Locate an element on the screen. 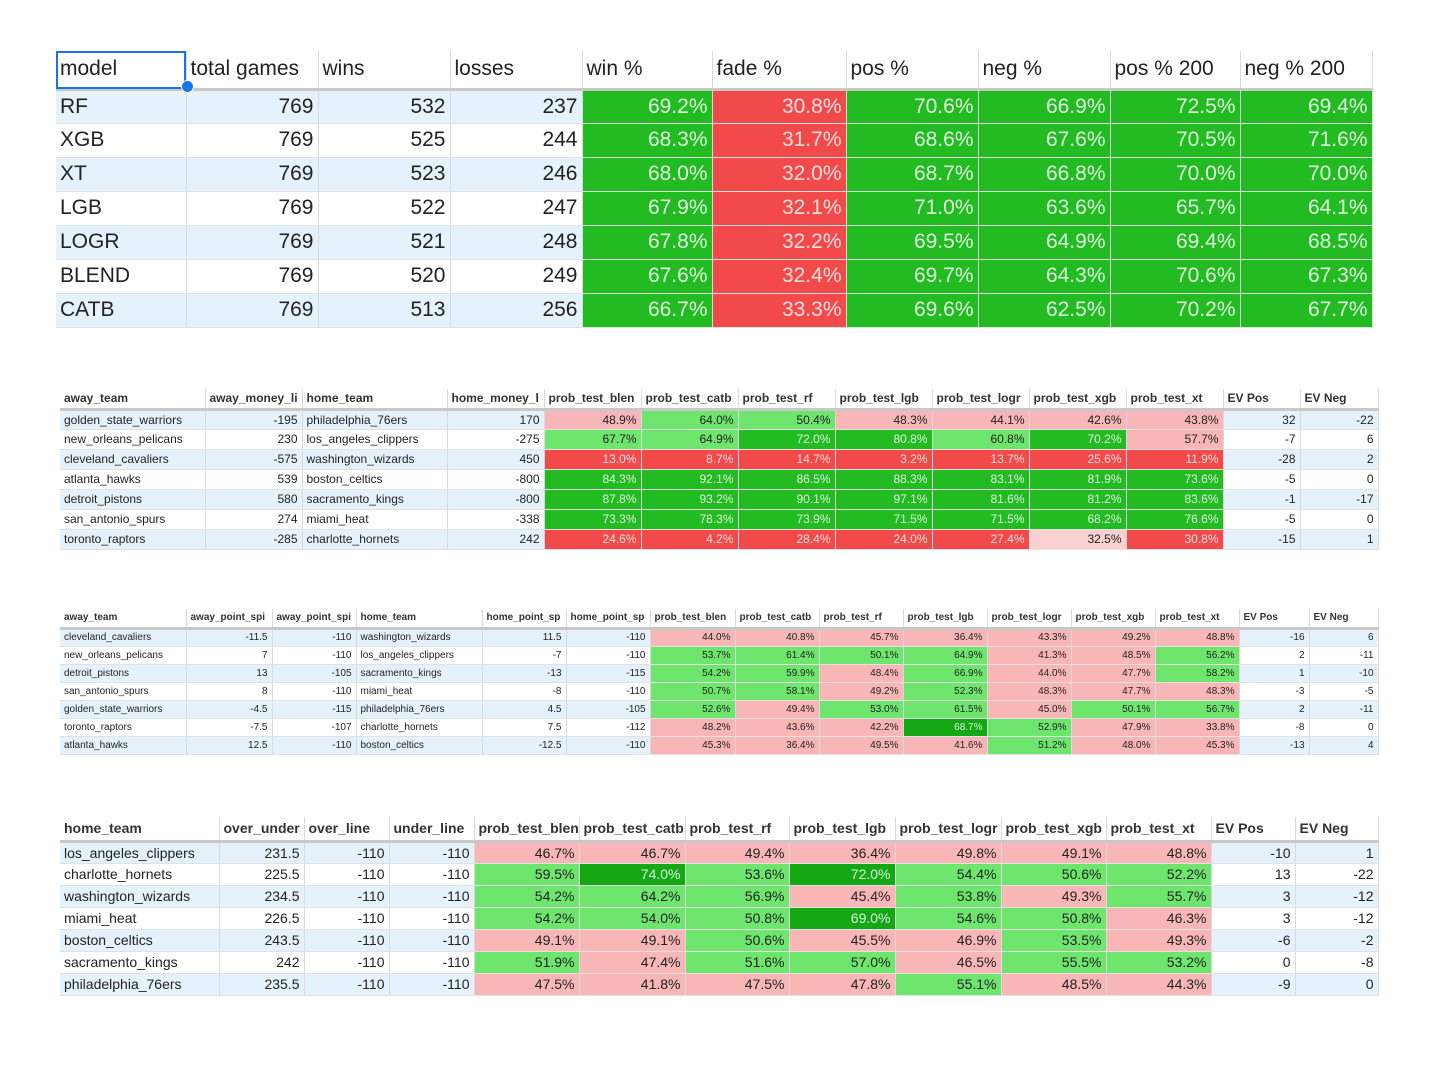 The width and height of the screenshot is (1440, 1080). table-cell: 55.1% is located at coordinates (948, 984).